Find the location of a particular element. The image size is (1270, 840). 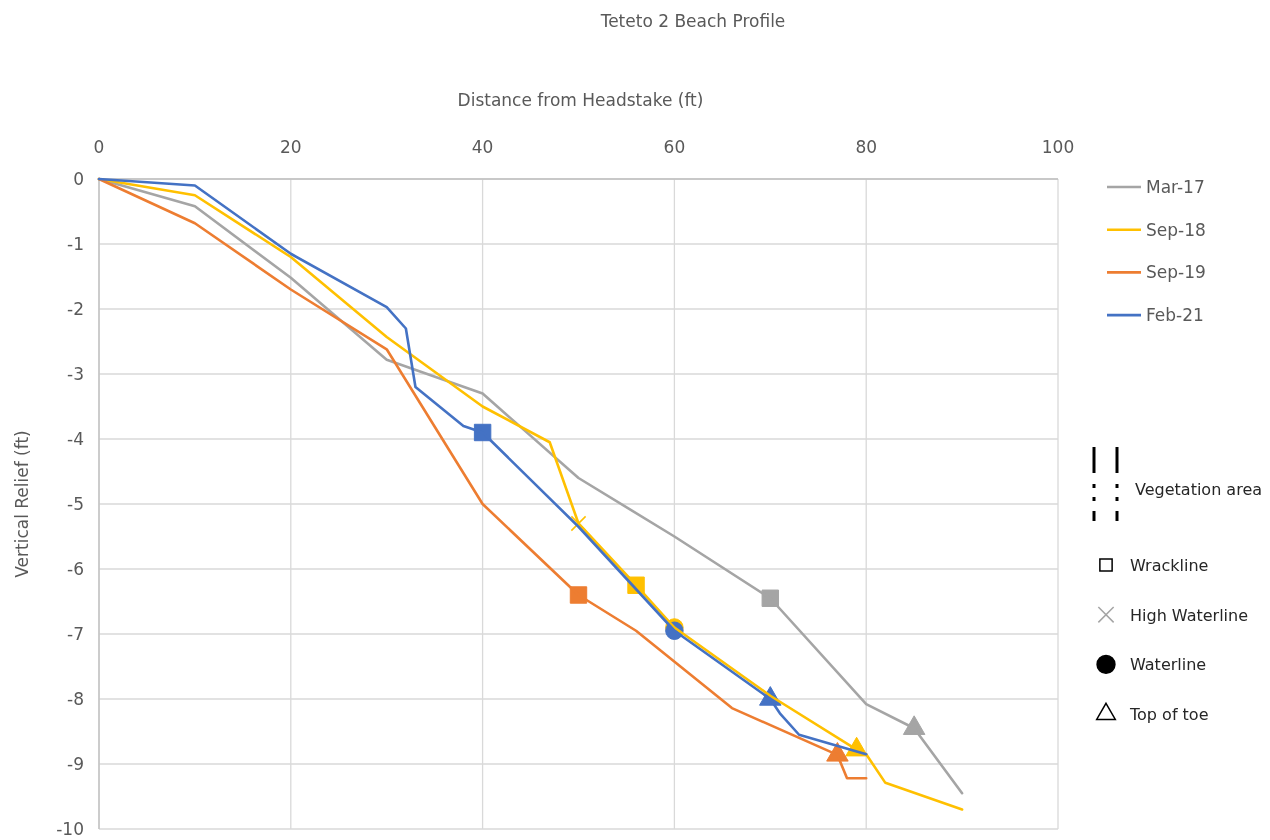

x-axis-title: Distance from Headstake (ft) is located at coordinates (580, 100).